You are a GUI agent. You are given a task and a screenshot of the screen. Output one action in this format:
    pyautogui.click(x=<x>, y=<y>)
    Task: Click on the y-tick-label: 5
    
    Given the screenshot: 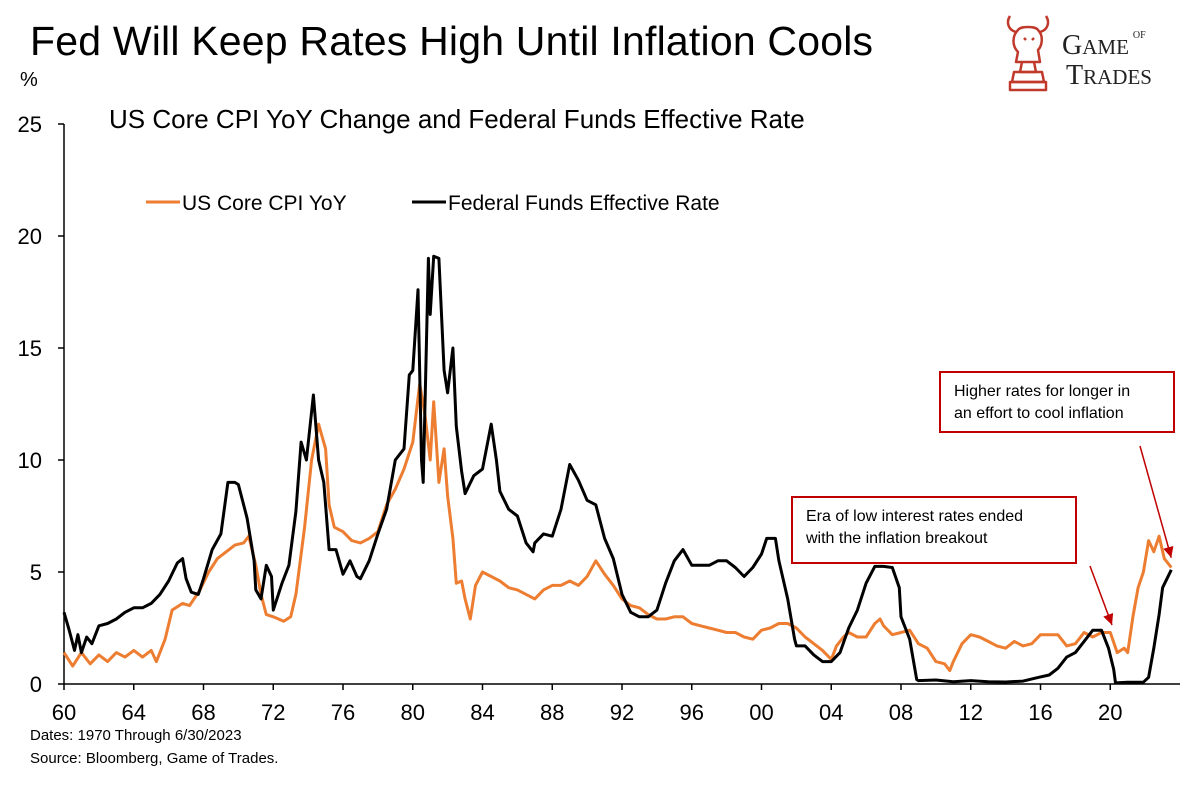 What is the action you would take?
    pyautogui.click(x=36, y=572)
    